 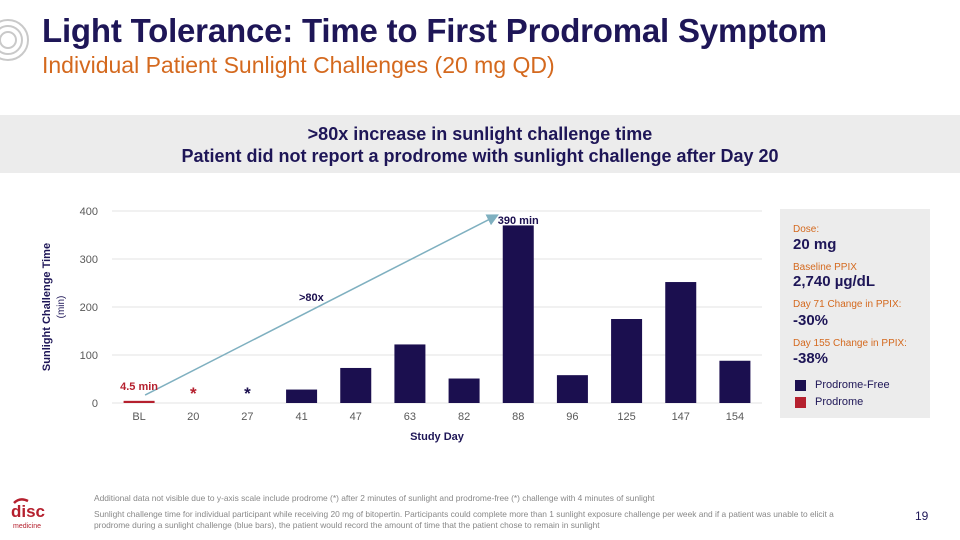 What do you see at coordinates (193, 417) in the screenshot?
I see `x-tick-label: 20` at bounding box center [193, 417].